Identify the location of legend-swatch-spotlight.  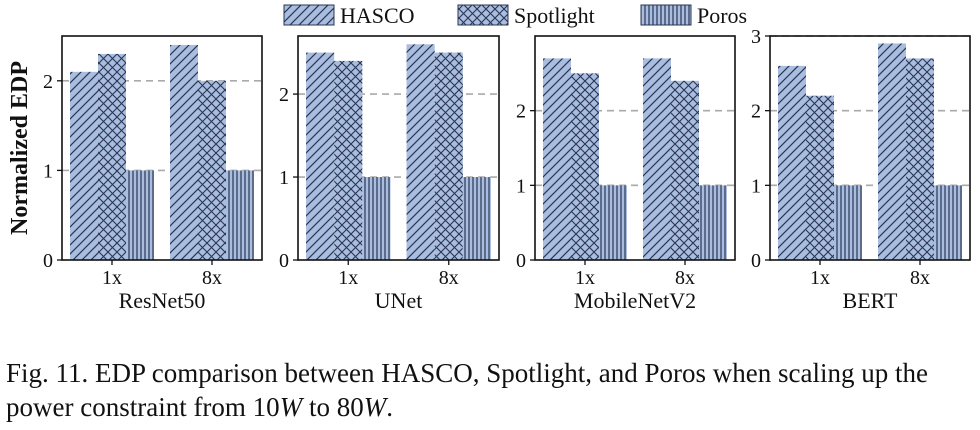
(483, 15).